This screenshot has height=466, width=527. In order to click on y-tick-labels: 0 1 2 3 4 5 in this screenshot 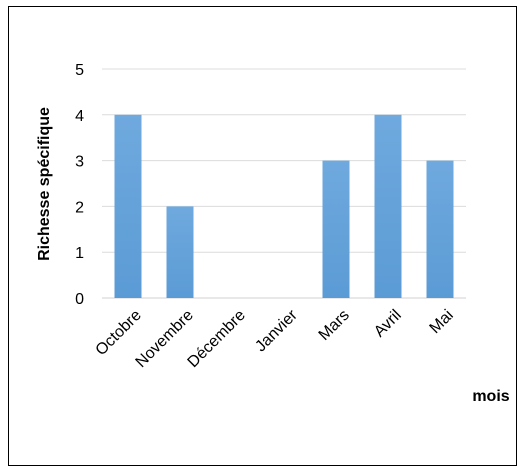, I will do `click(79, 185)`.